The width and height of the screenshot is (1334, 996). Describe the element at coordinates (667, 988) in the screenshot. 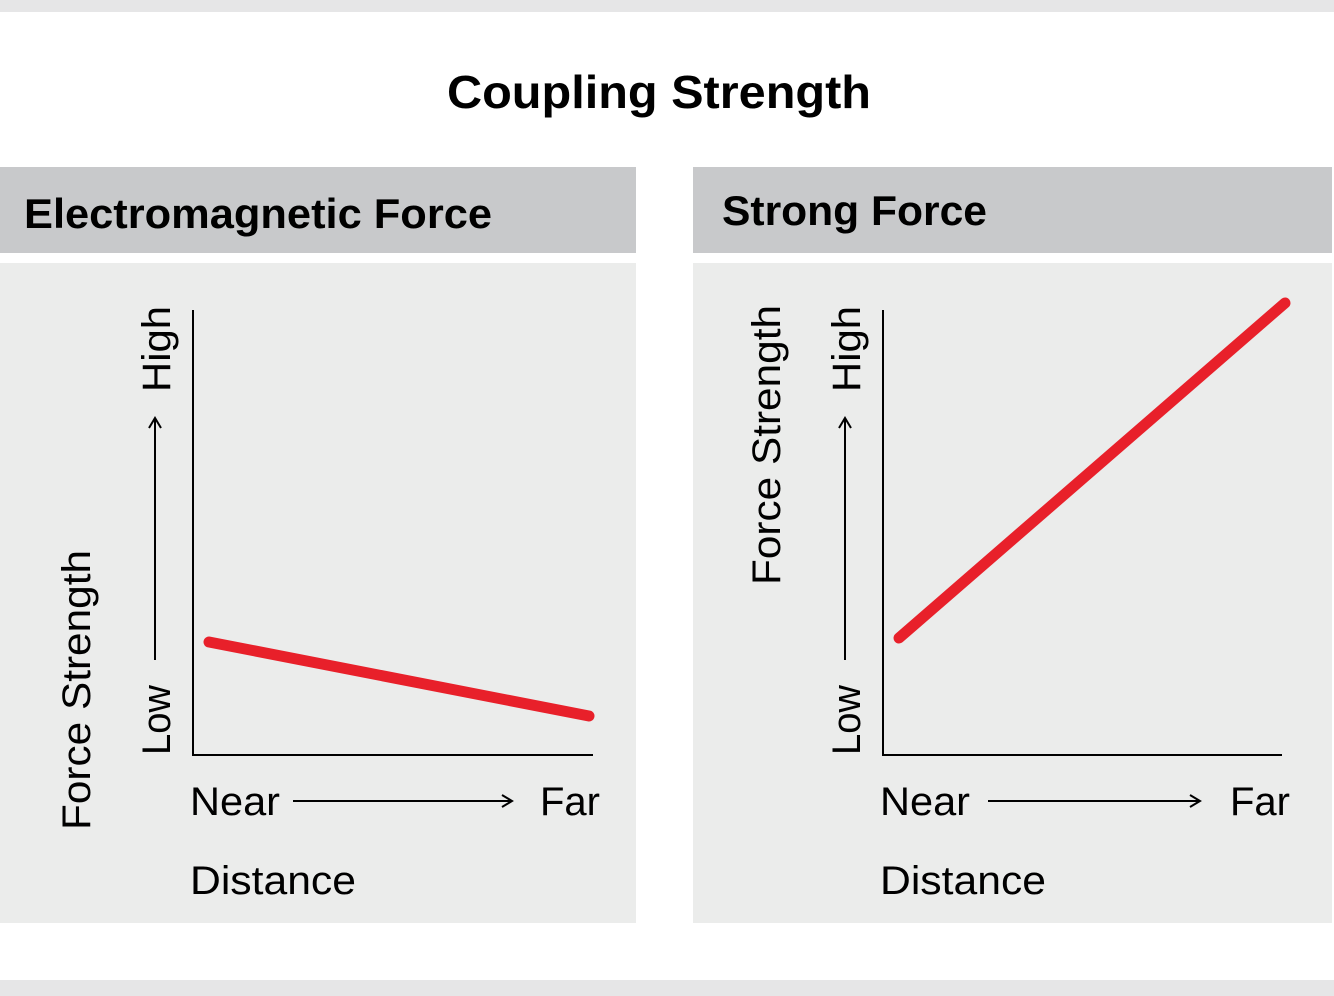

I see `bottom-strip` at that location.